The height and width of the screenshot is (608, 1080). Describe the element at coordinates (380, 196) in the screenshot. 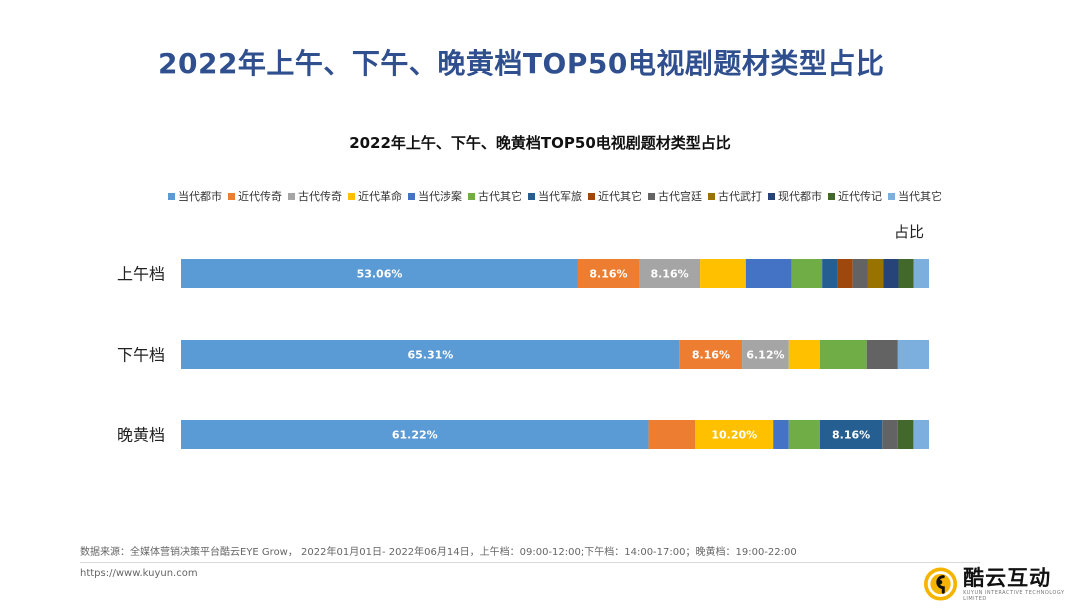

I see `legend-label: 近代革命` at that location.